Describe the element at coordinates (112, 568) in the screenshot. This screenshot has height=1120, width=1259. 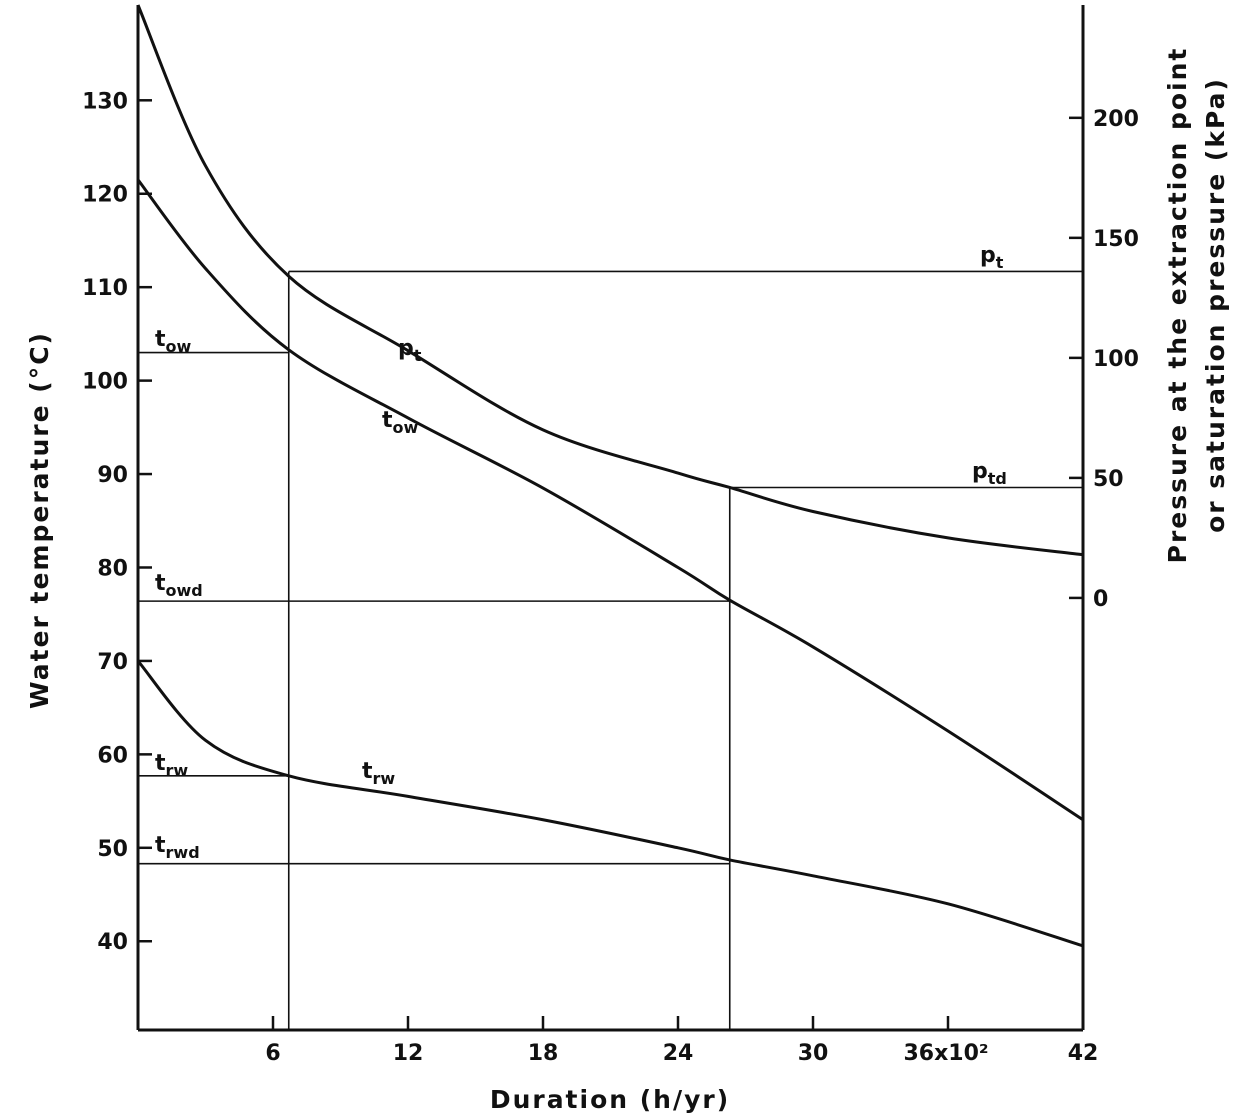
I see `y-tick-label: 80` at that location.